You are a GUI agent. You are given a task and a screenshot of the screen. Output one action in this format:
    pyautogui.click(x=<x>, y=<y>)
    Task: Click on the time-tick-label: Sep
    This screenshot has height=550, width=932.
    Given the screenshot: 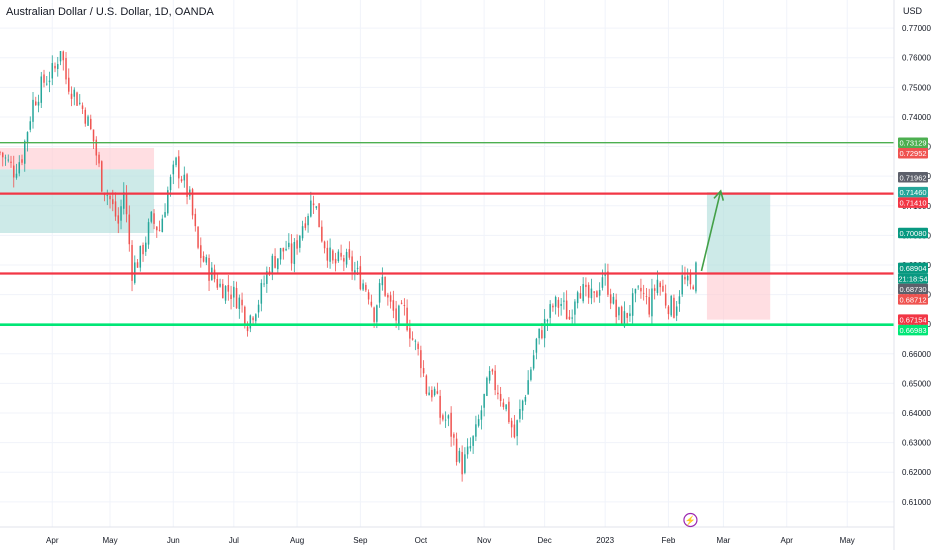 What is the action you would take?
    pyautogui.click(x=360, y=540)
    